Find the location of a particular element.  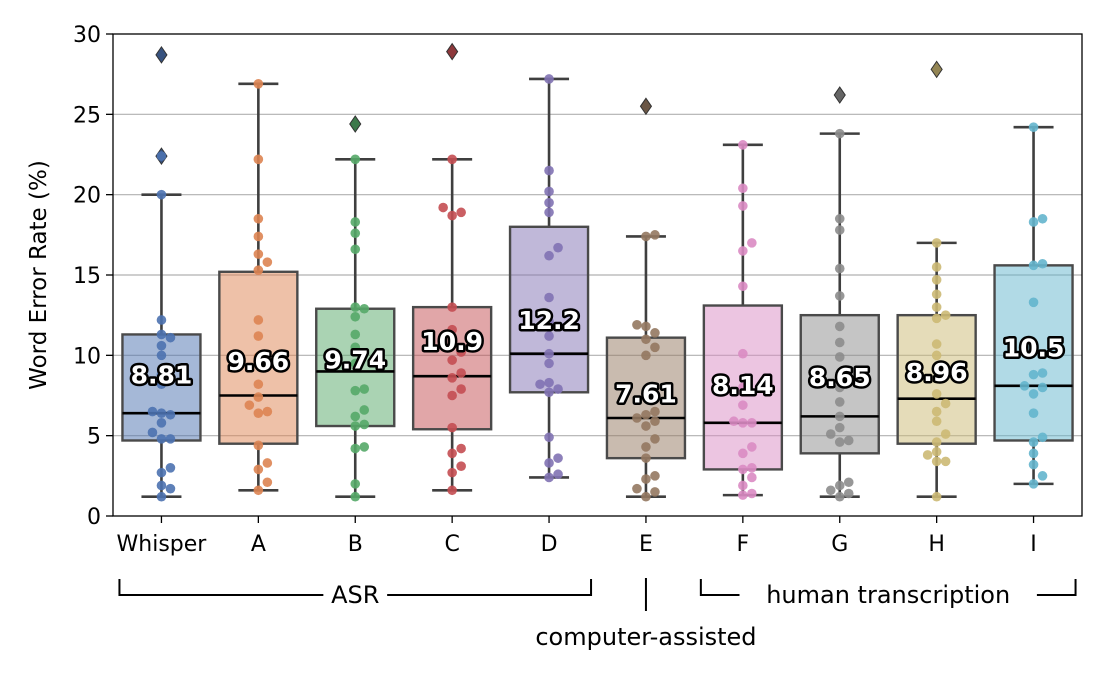

y-tick-label-20: 20 is located at coordinates (87, 196).